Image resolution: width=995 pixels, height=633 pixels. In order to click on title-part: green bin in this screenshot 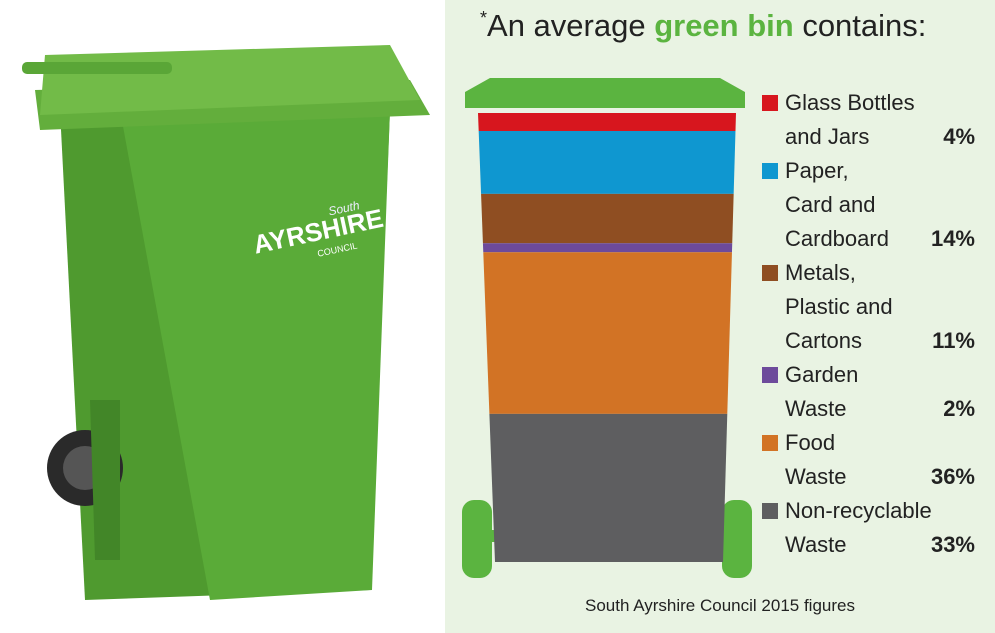, I will do `click(724, 25)`.